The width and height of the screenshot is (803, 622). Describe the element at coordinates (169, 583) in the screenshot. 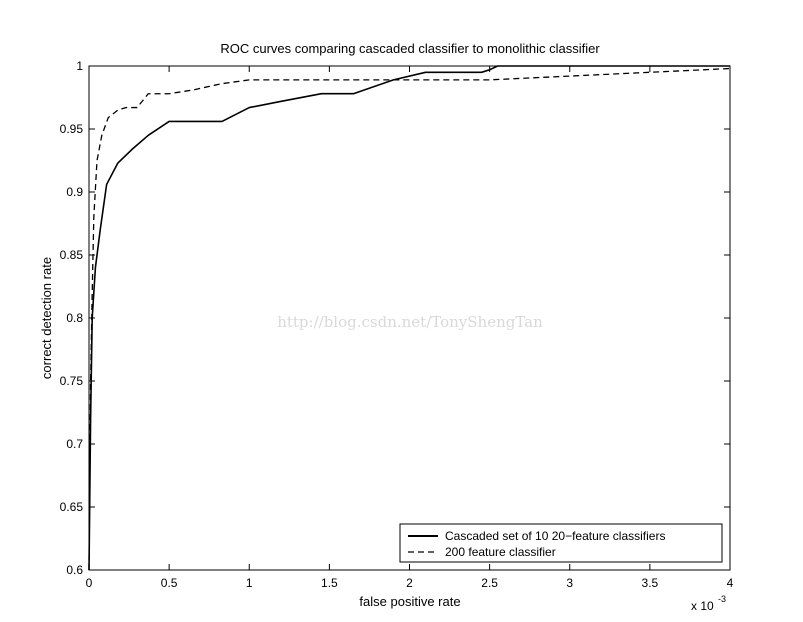

I see `x-tick-label: 0.5` at that location.